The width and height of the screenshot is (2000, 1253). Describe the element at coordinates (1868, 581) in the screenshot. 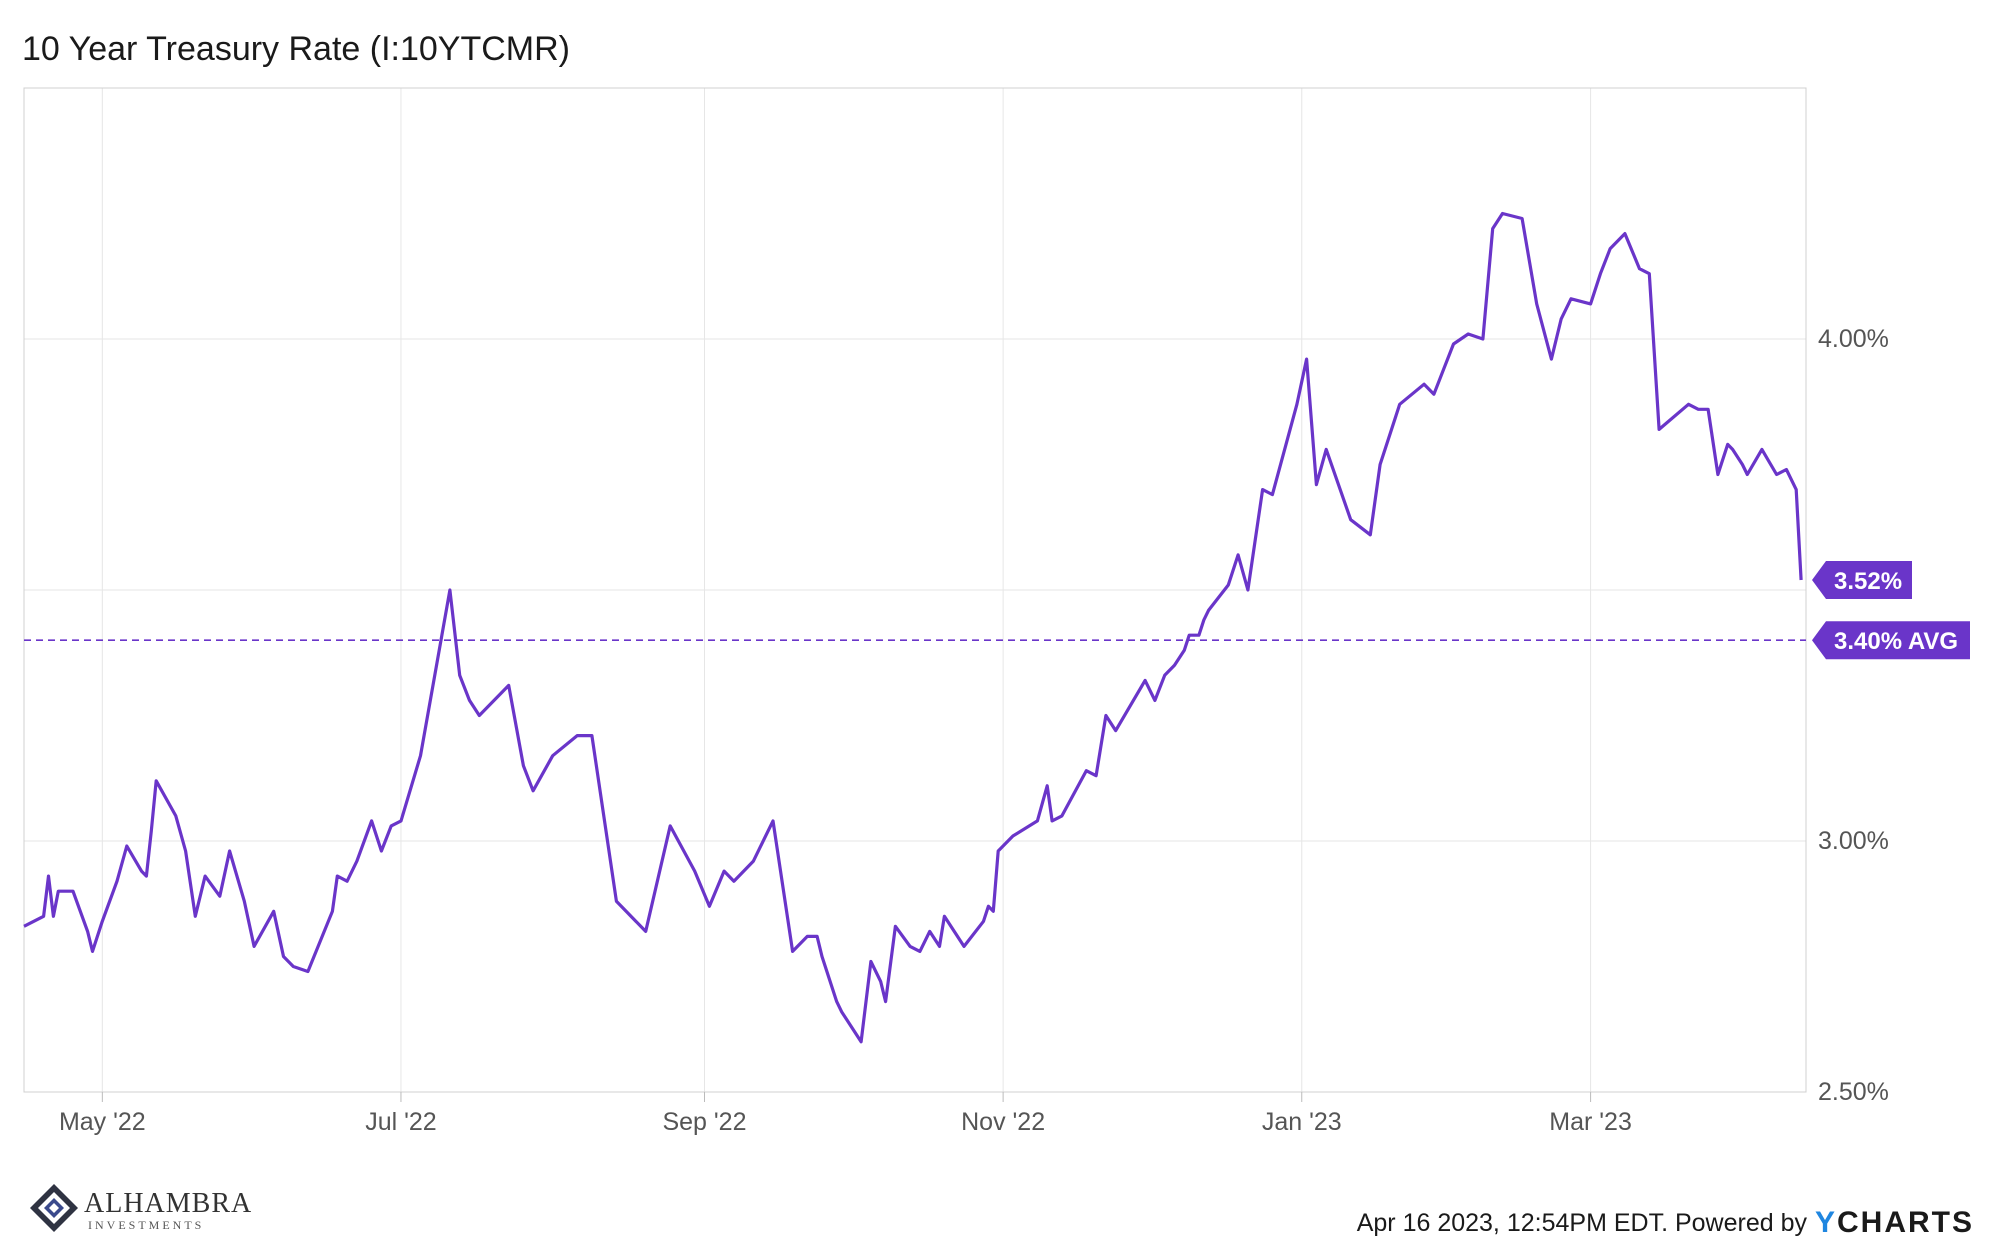

I see `last-value-badge-text: 3.52%` at that location.